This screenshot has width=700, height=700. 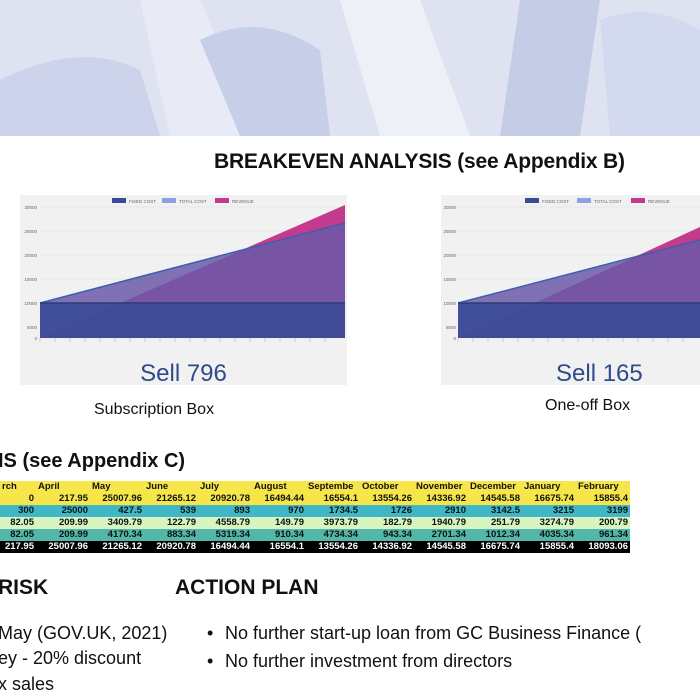 I want to click on table-cell: 3409.79, so click(x=117, y=523).